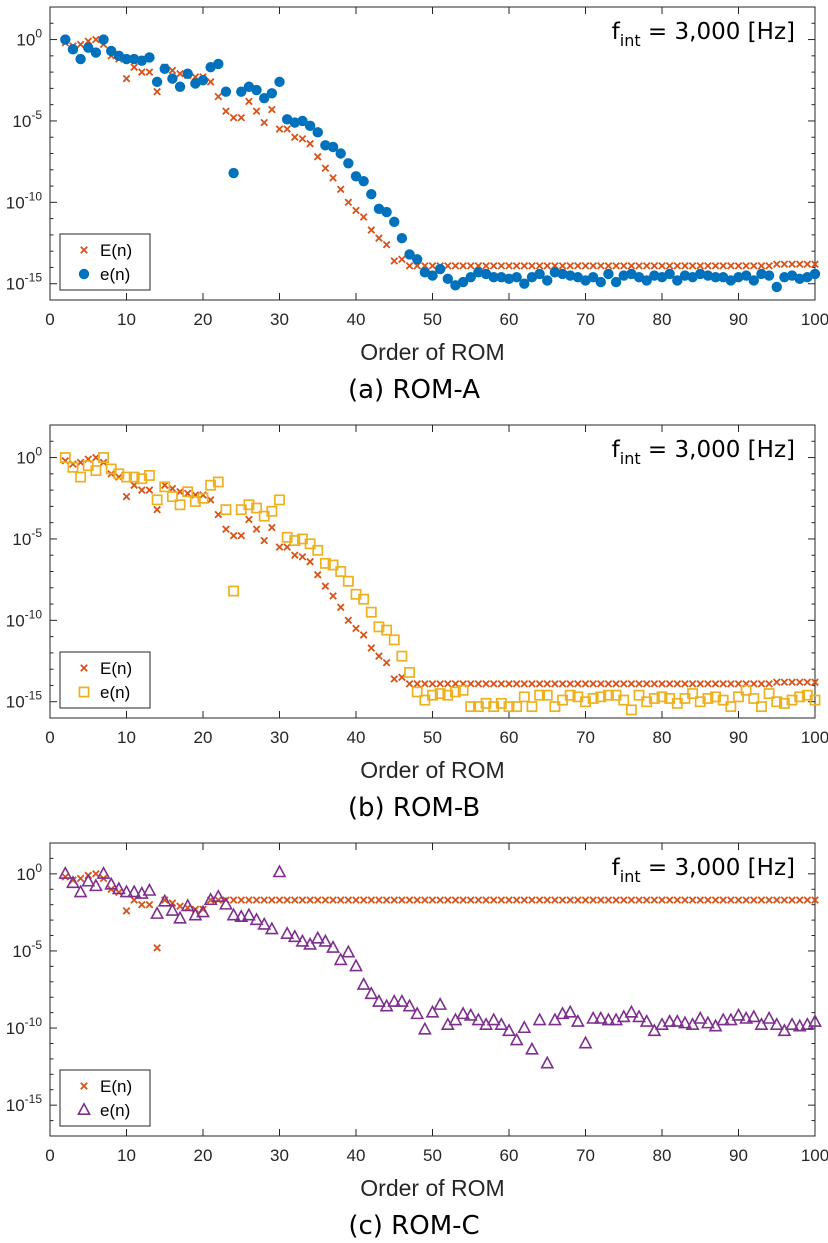  Describe the element at coordinates (662, 1155) in the screenshot. I see `x-tick-label: 80` at that location.